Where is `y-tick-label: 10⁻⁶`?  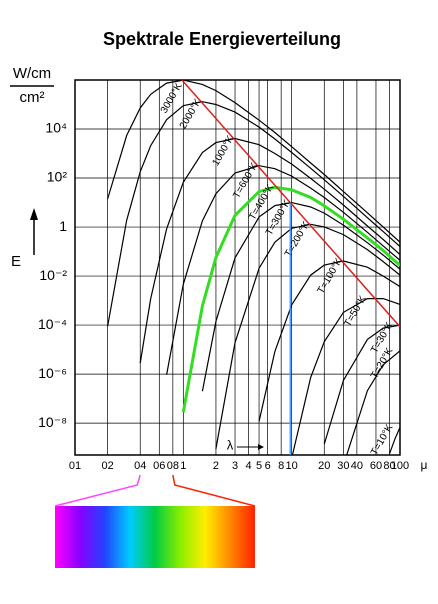 y-tick-label: 10⁻⁶ is located at coordinates (52, 373).